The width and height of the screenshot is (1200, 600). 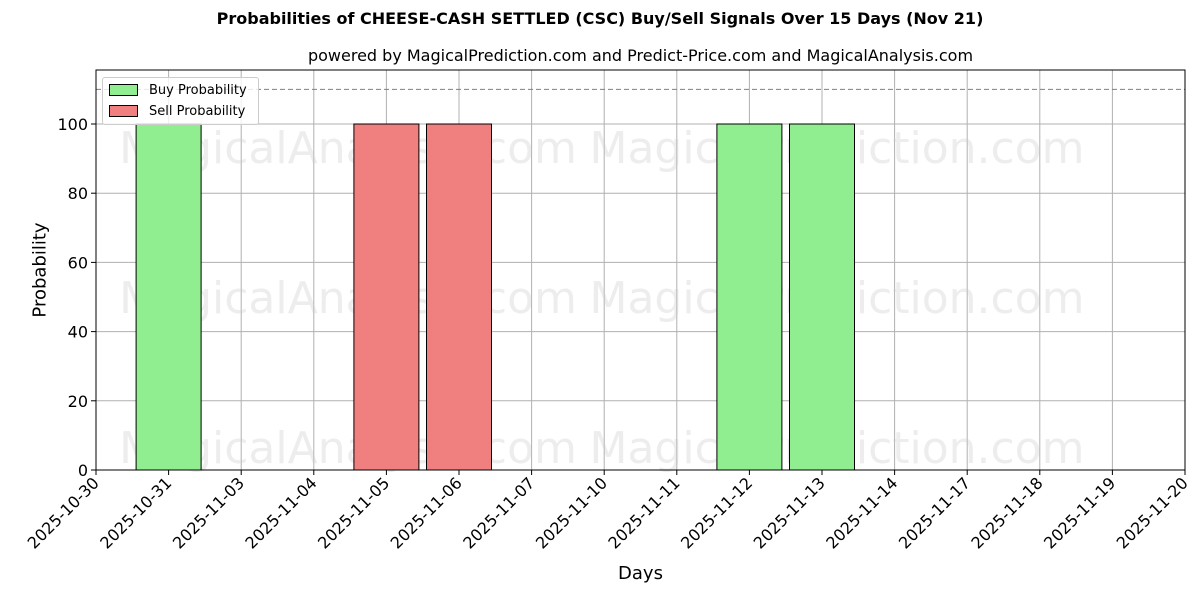 What do you see at coordinates (78, 401) in the screenshot?
I see `svg-text: 20` at bounding box center [78, 401].